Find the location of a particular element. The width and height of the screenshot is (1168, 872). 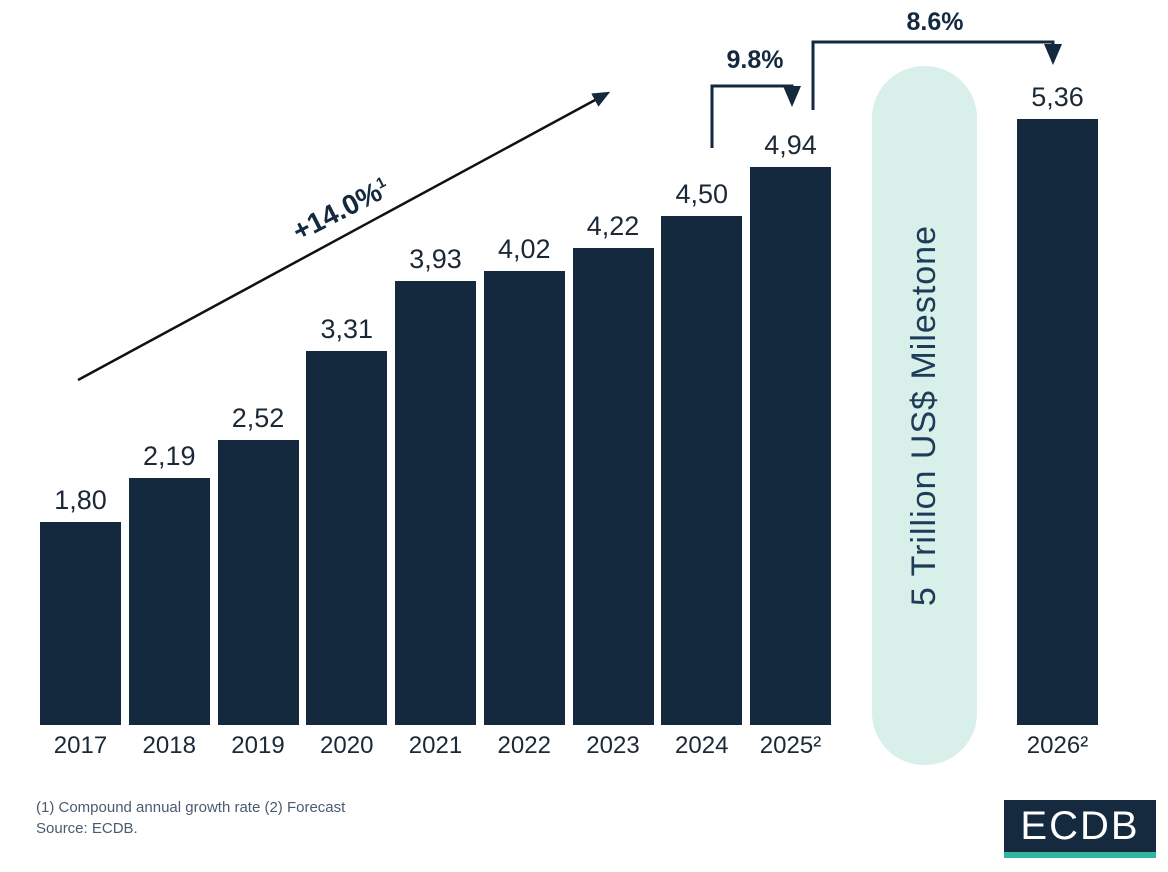

growth-label-2025-2026: 8.6% is located at coordinates (935, 22).